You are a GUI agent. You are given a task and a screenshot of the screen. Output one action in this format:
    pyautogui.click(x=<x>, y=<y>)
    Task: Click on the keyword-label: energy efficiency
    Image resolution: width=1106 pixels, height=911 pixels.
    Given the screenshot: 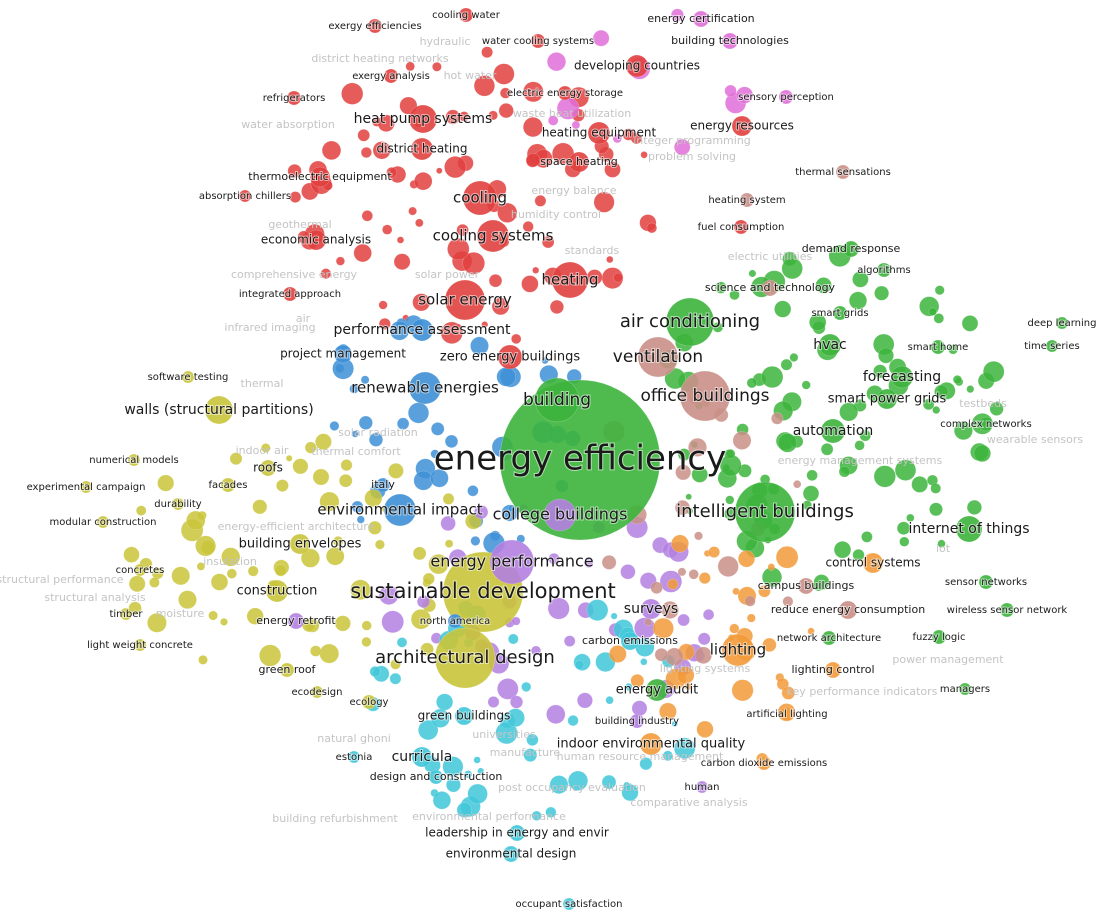 What is the action you would take?
    pyautogui.click(x=580, y=459)
    